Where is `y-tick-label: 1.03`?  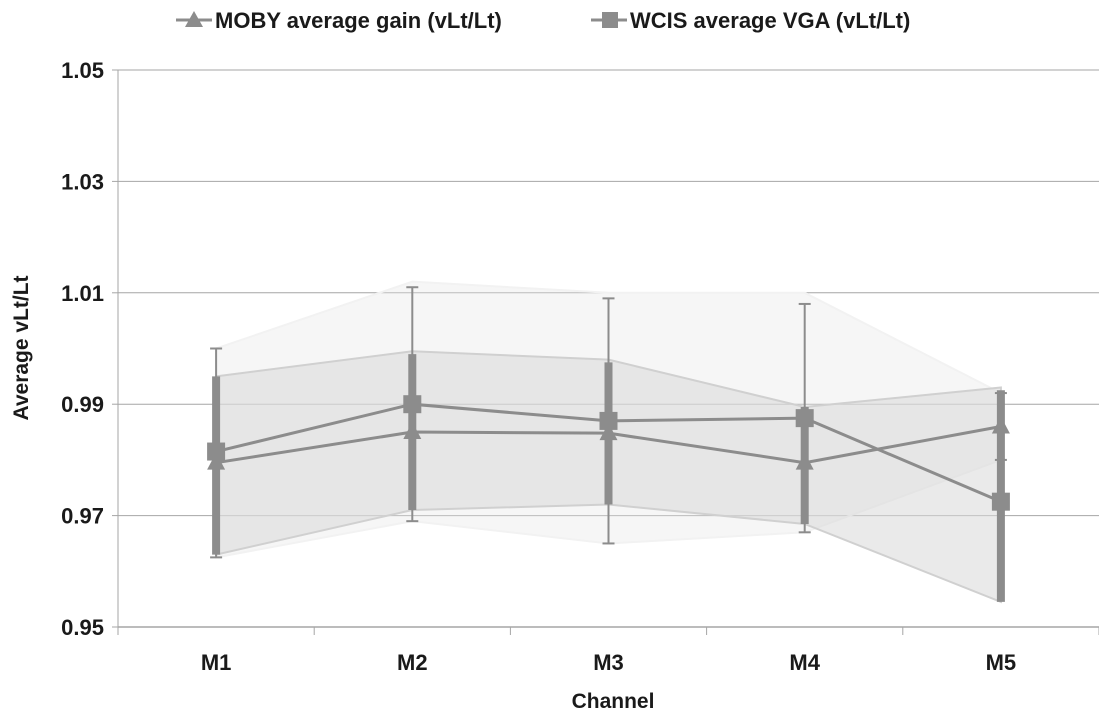 y-tick-label: 1.03 is located at coordinates (82, 181).